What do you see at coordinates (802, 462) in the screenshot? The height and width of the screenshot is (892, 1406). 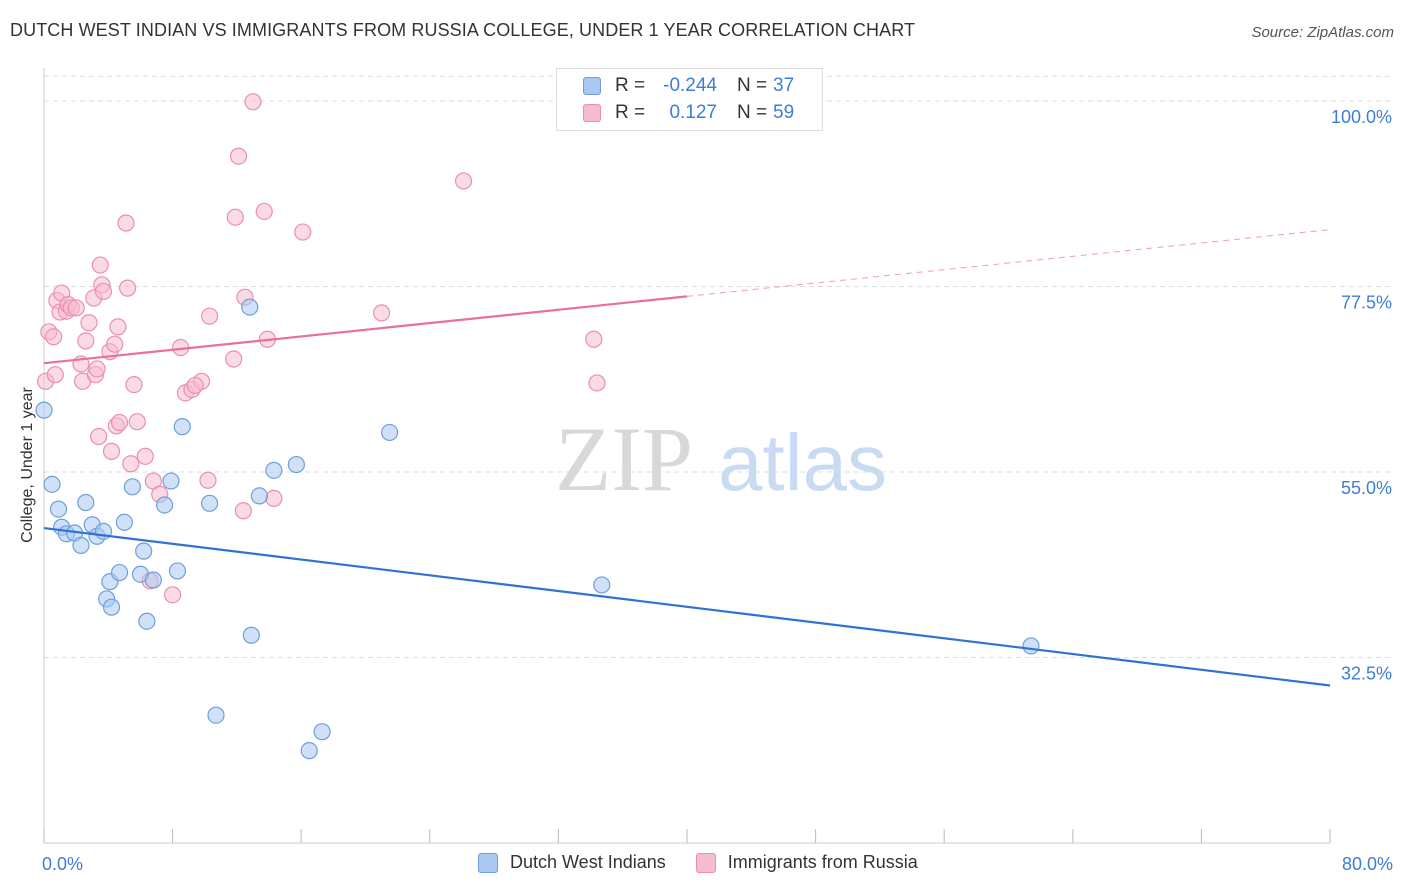 I see `watermark-atlas: atlas` at bounding box center [802, 462].